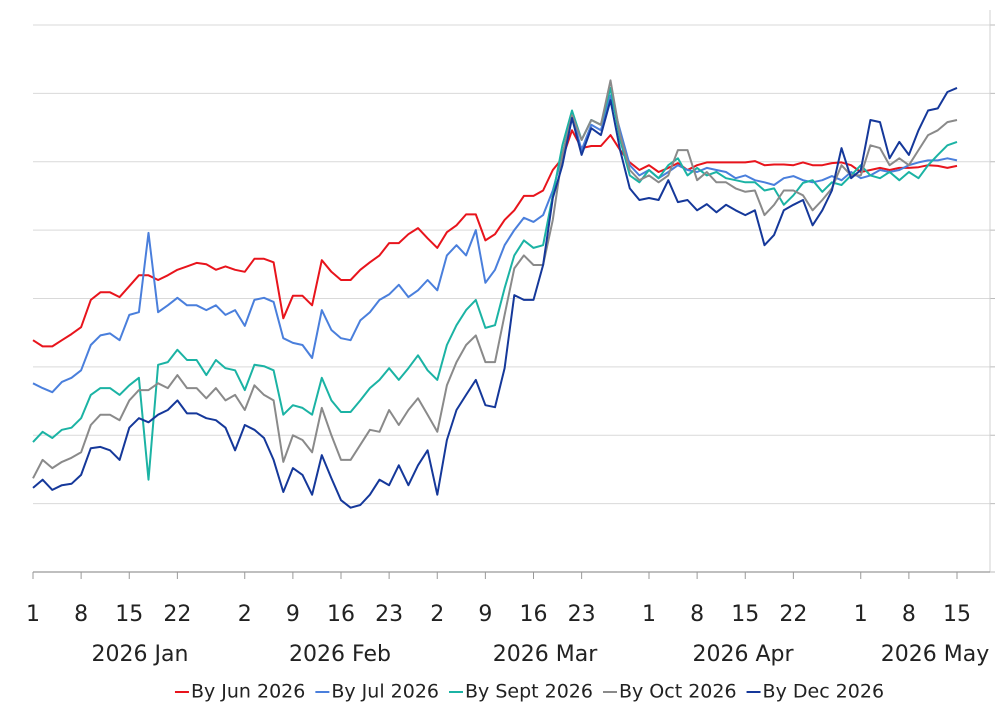 The image size is (999, 710). I want to click on legend-label: By Oct 2026, so click(678, 692).